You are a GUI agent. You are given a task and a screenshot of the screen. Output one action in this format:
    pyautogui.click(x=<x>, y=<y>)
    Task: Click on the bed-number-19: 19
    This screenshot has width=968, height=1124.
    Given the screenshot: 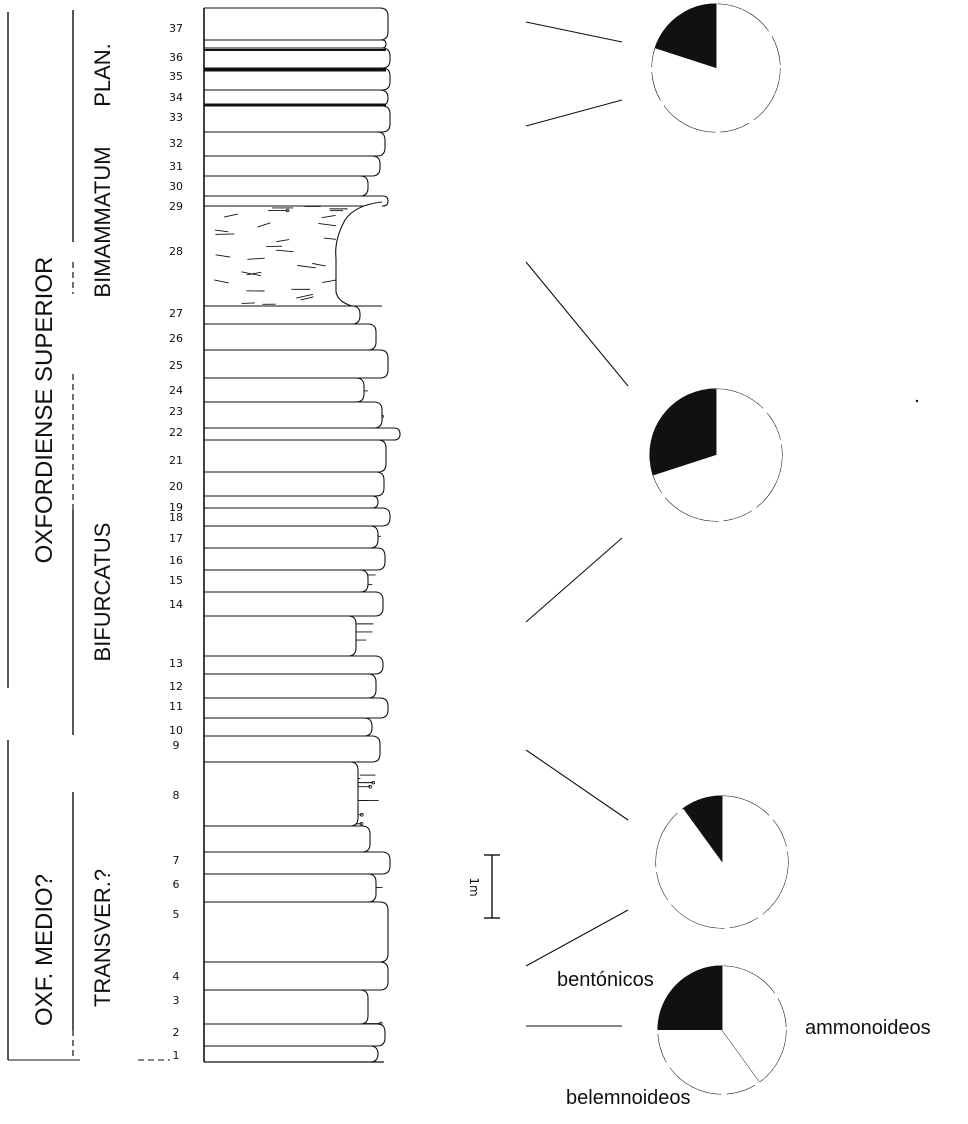 What is the action you would take?
    pyautogui.click(x=176, y=507)
    